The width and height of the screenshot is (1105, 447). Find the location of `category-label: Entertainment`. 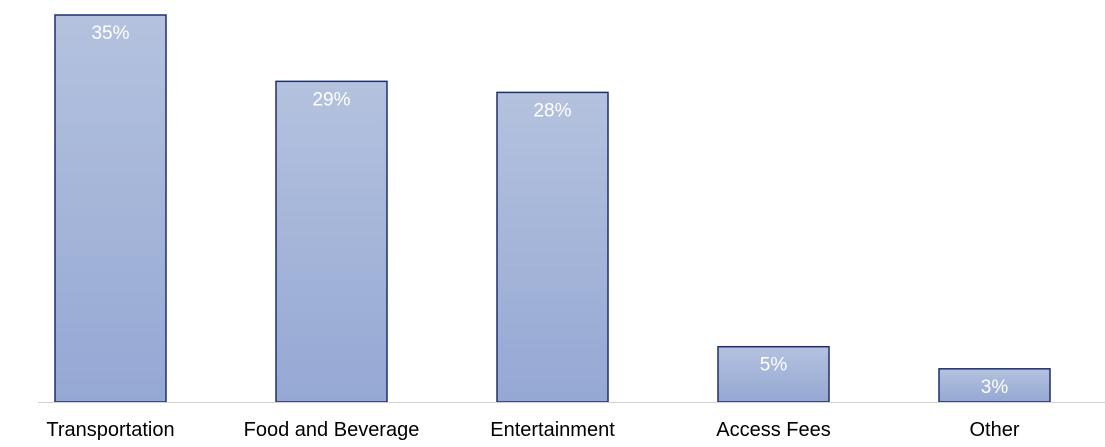

category-label: Entertainment is located at coordinates (552, 430).